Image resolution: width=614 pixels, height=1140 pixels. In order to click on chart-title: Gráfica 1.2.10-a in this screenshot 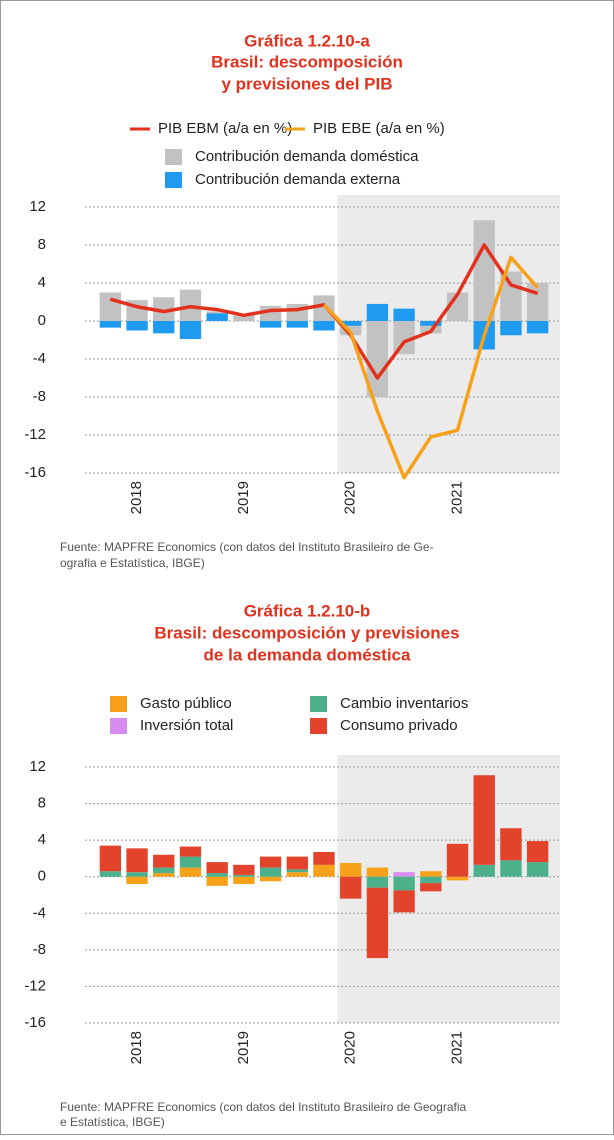, I will do `click(307, 40)`.